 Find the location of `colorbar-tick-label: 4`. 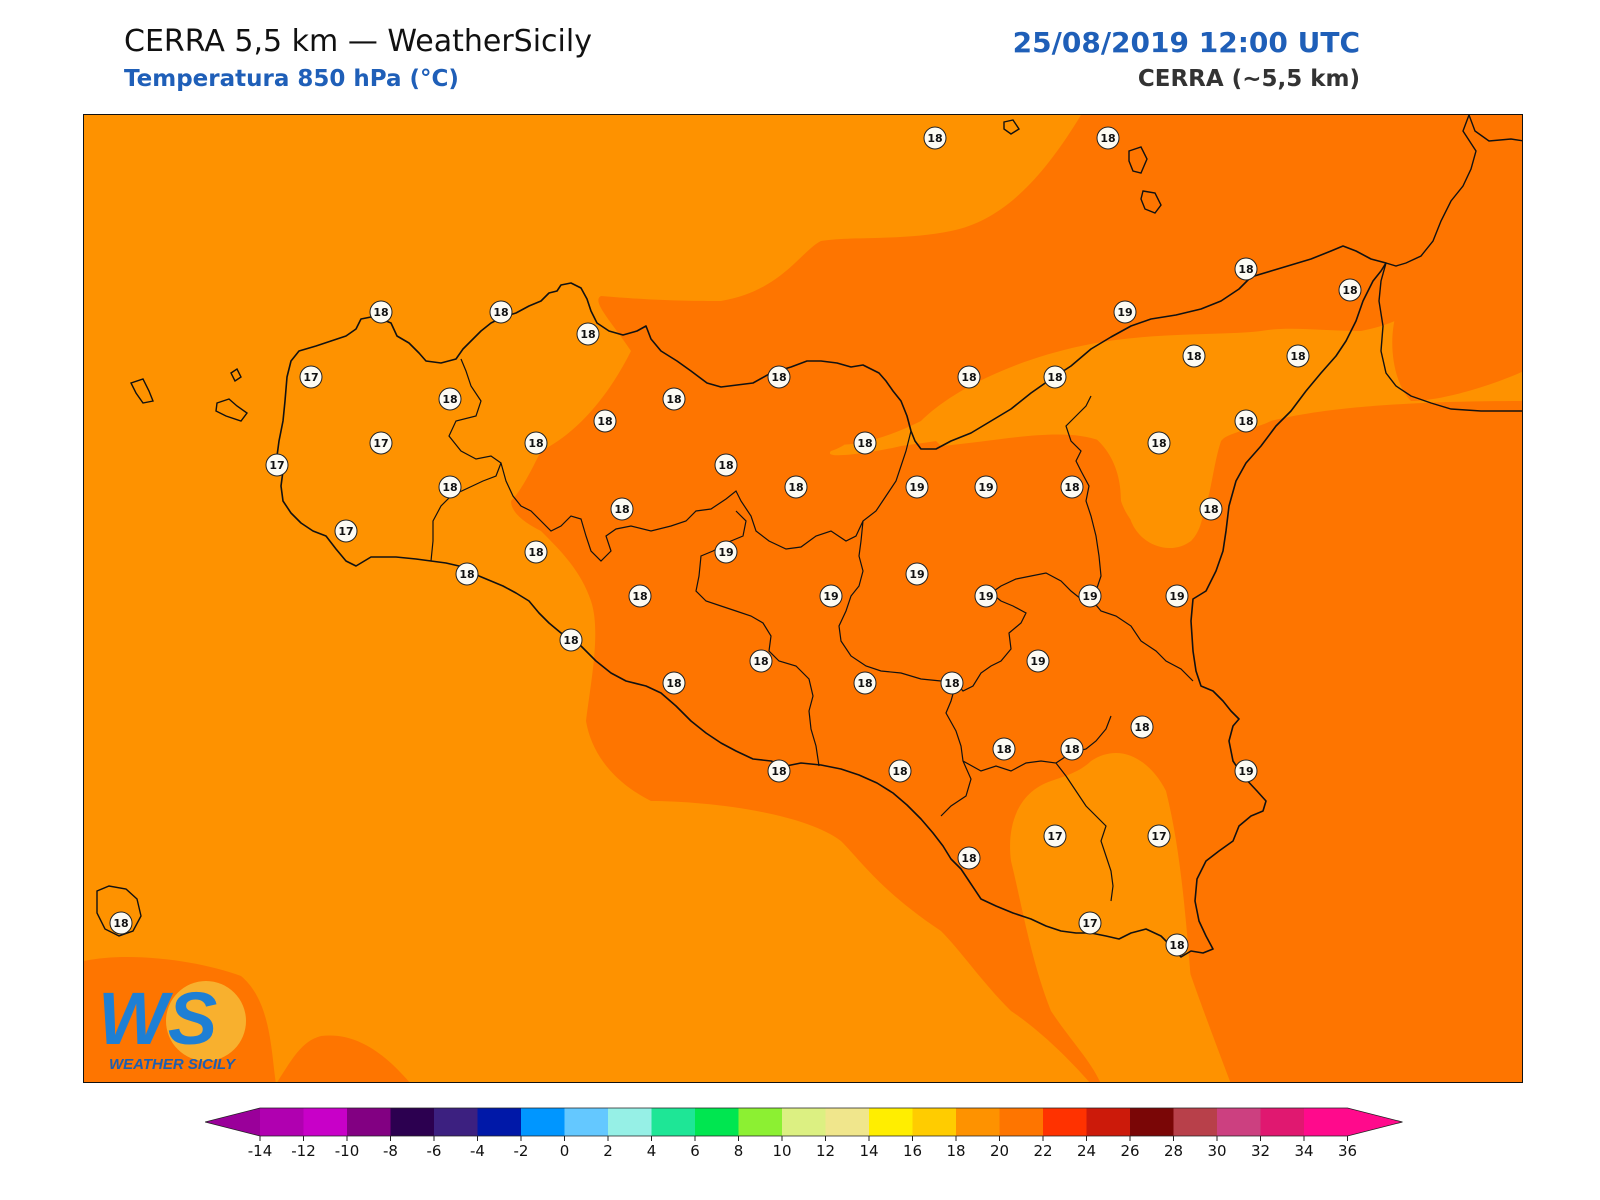

colorbar-tick-label: 4 is located at coordinates (652, 1151).